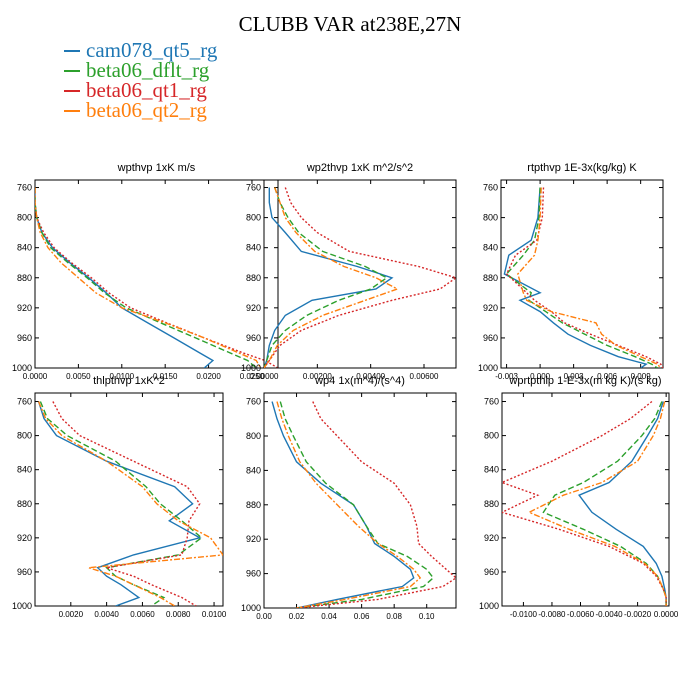 The width and height of the screenshot is (700, 700). What do you see at coordinates (72, 111) in the screenshot?
I see `legend-swatch-qt2` at bounding box center [72, 111].